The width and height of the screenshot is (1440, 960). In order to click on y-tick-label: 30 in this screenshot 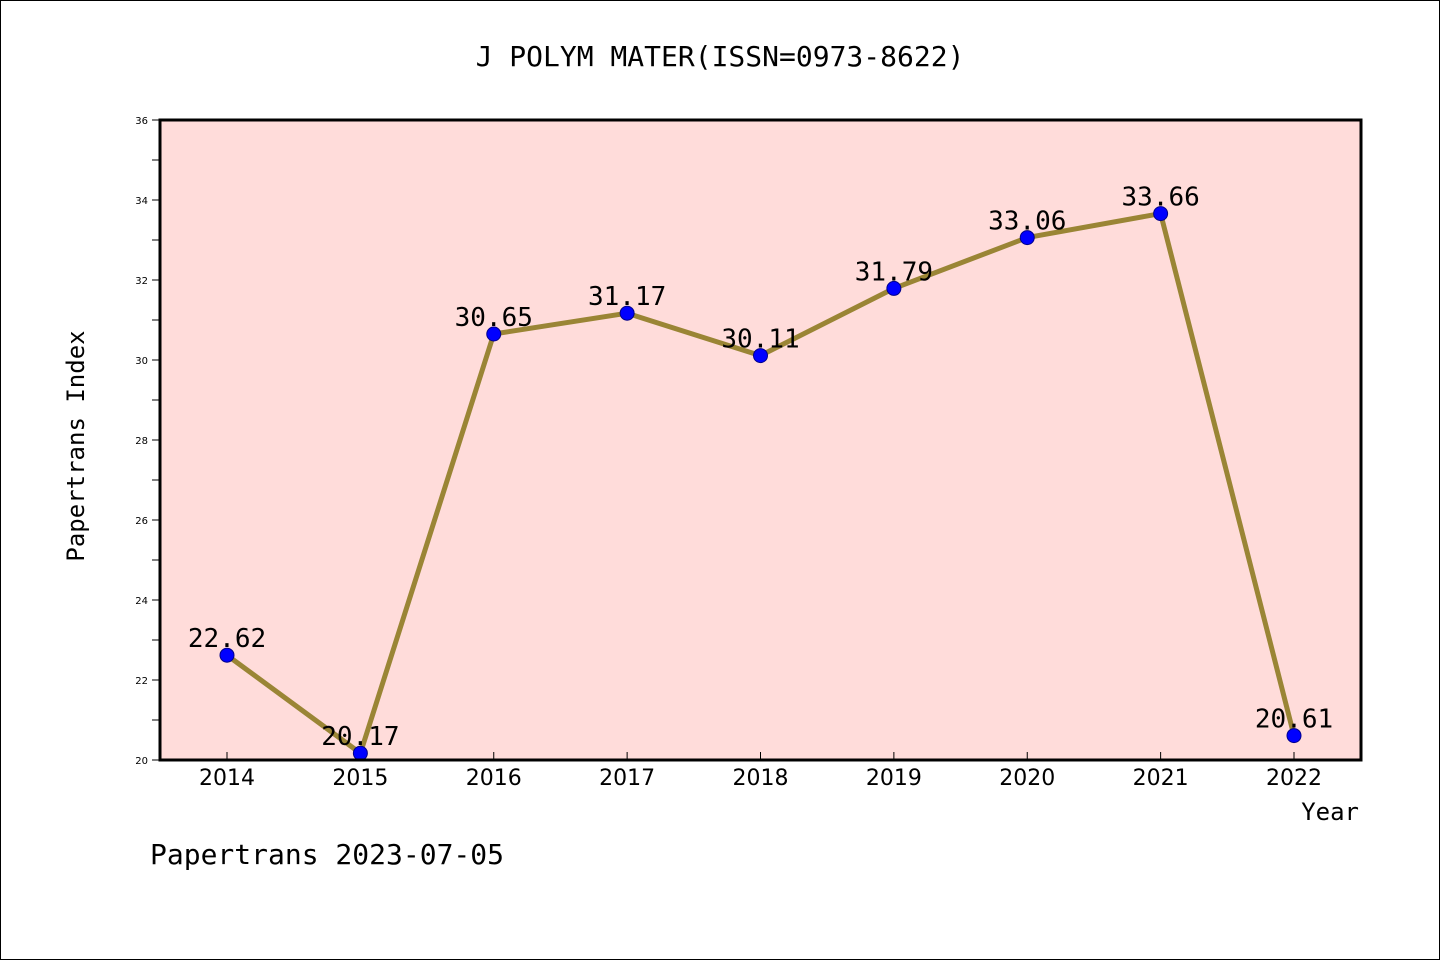, I will do `click(141, 361)`.